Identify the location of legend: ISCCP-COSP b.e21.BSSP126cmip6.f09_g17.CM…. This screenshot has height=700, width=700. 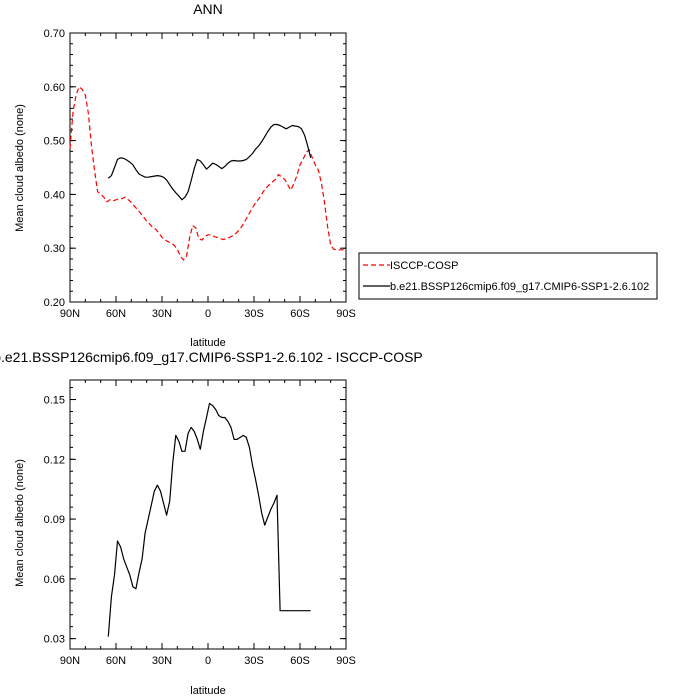
(508, 276).